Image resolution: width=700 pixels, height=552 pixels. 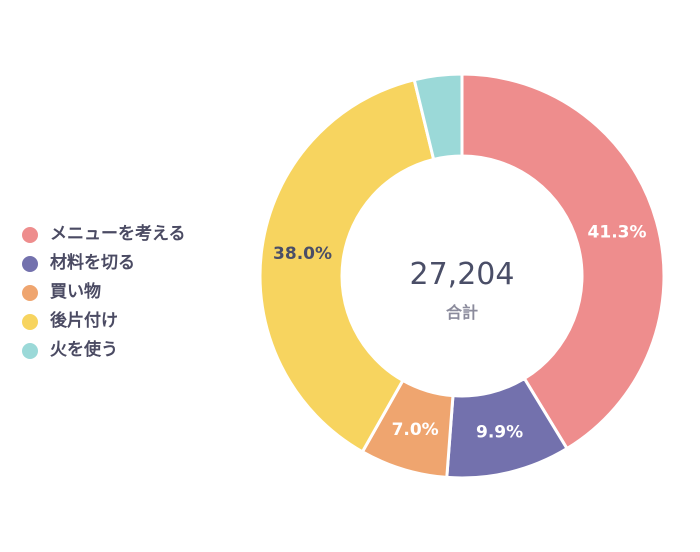 I want to click on legend: メニューを考える 材料を切る買い物後片付け火を使う, so click(x=142, y=292).